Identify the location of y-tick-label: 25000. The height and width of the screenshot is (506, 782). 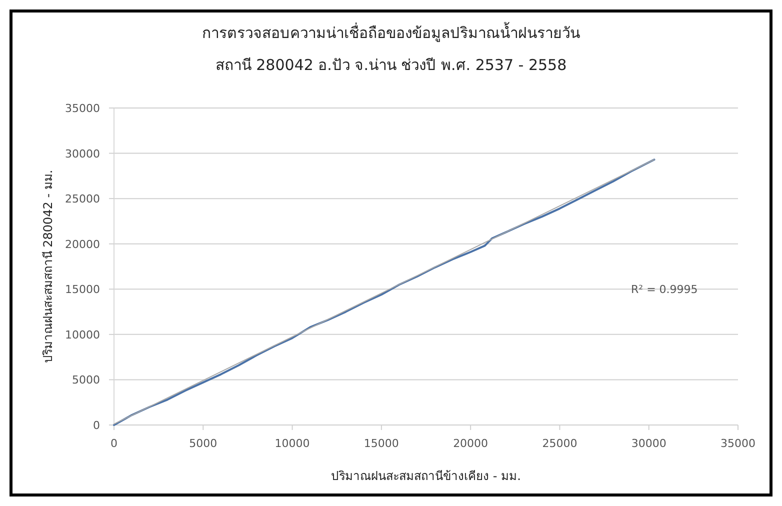
(82, 199).